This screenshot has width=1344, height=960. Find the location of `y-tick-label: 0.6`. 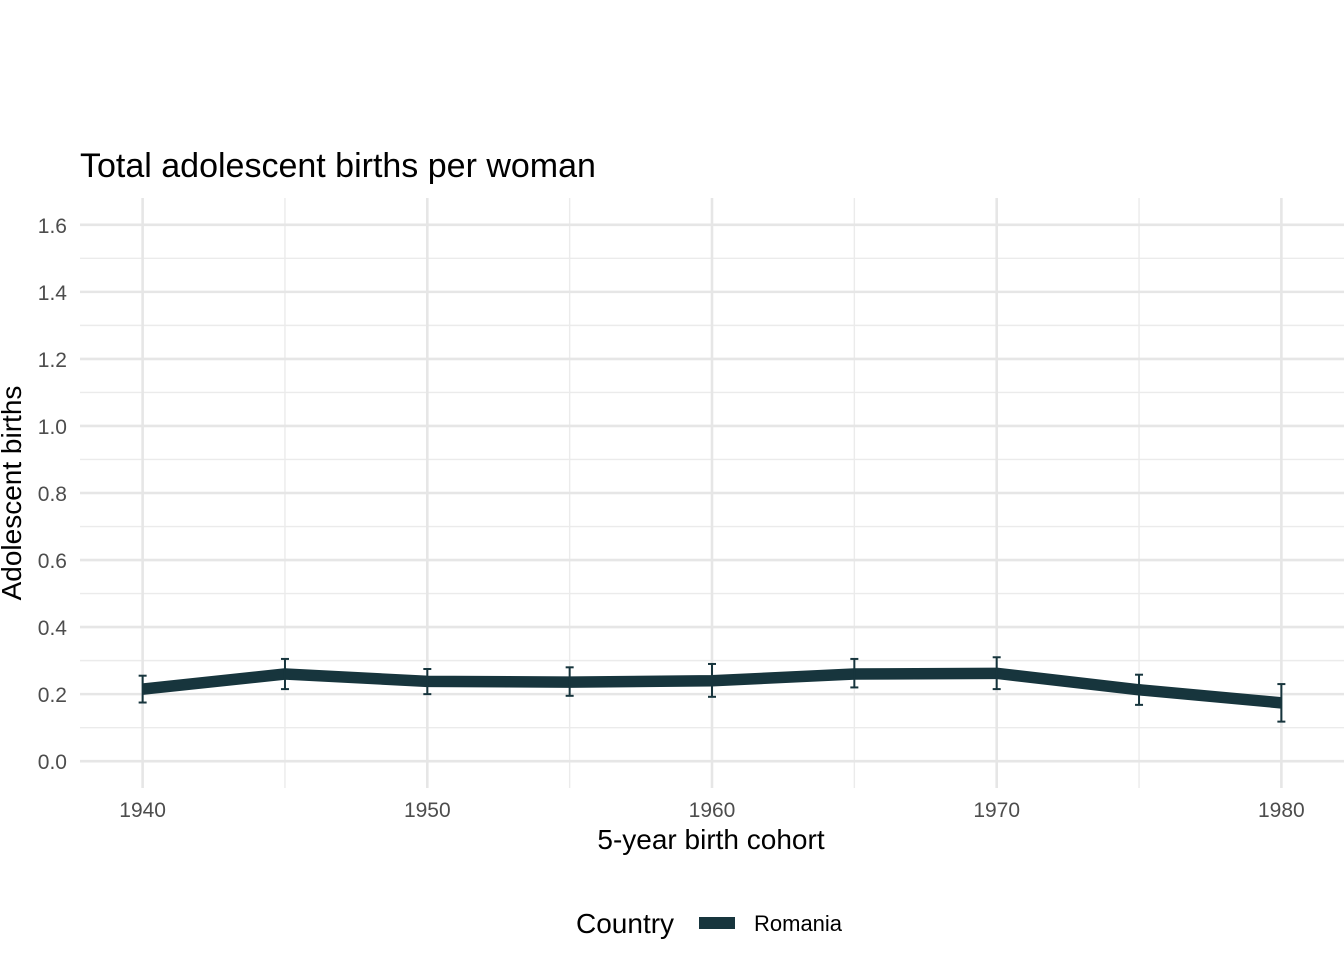

y-tick-label: 0.6 is located at coordinates (52, 561).